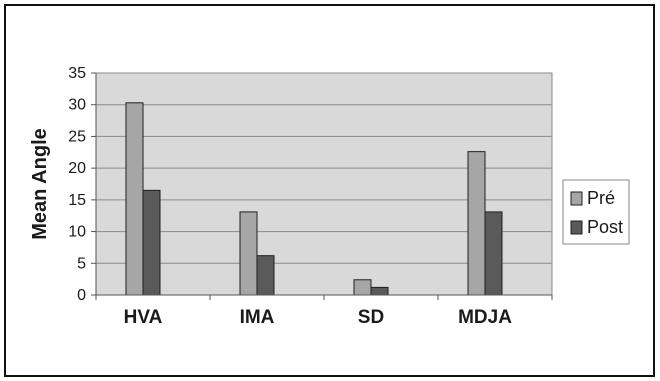 This screenshot has height=381, width=660. What do you see at coordinates (485, 317) in the screenshot?
I see `x-tick-label: MDJA` at bounding box center [485, 317].